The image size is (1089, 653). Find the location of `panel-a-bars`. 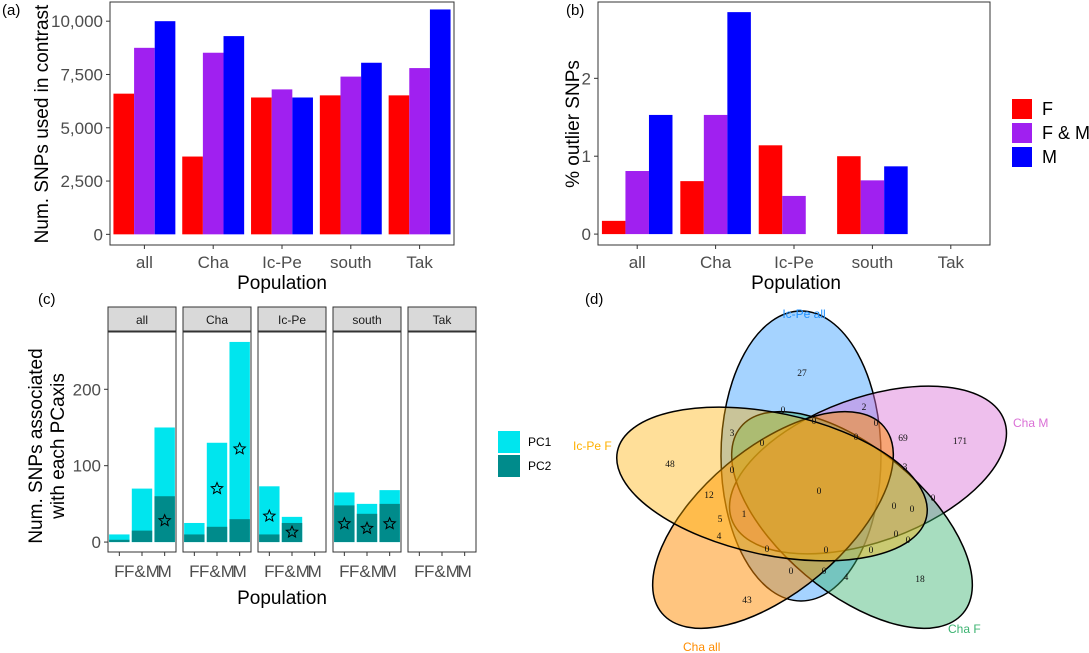

panel-a-bars is located at coordinates (282, 122).